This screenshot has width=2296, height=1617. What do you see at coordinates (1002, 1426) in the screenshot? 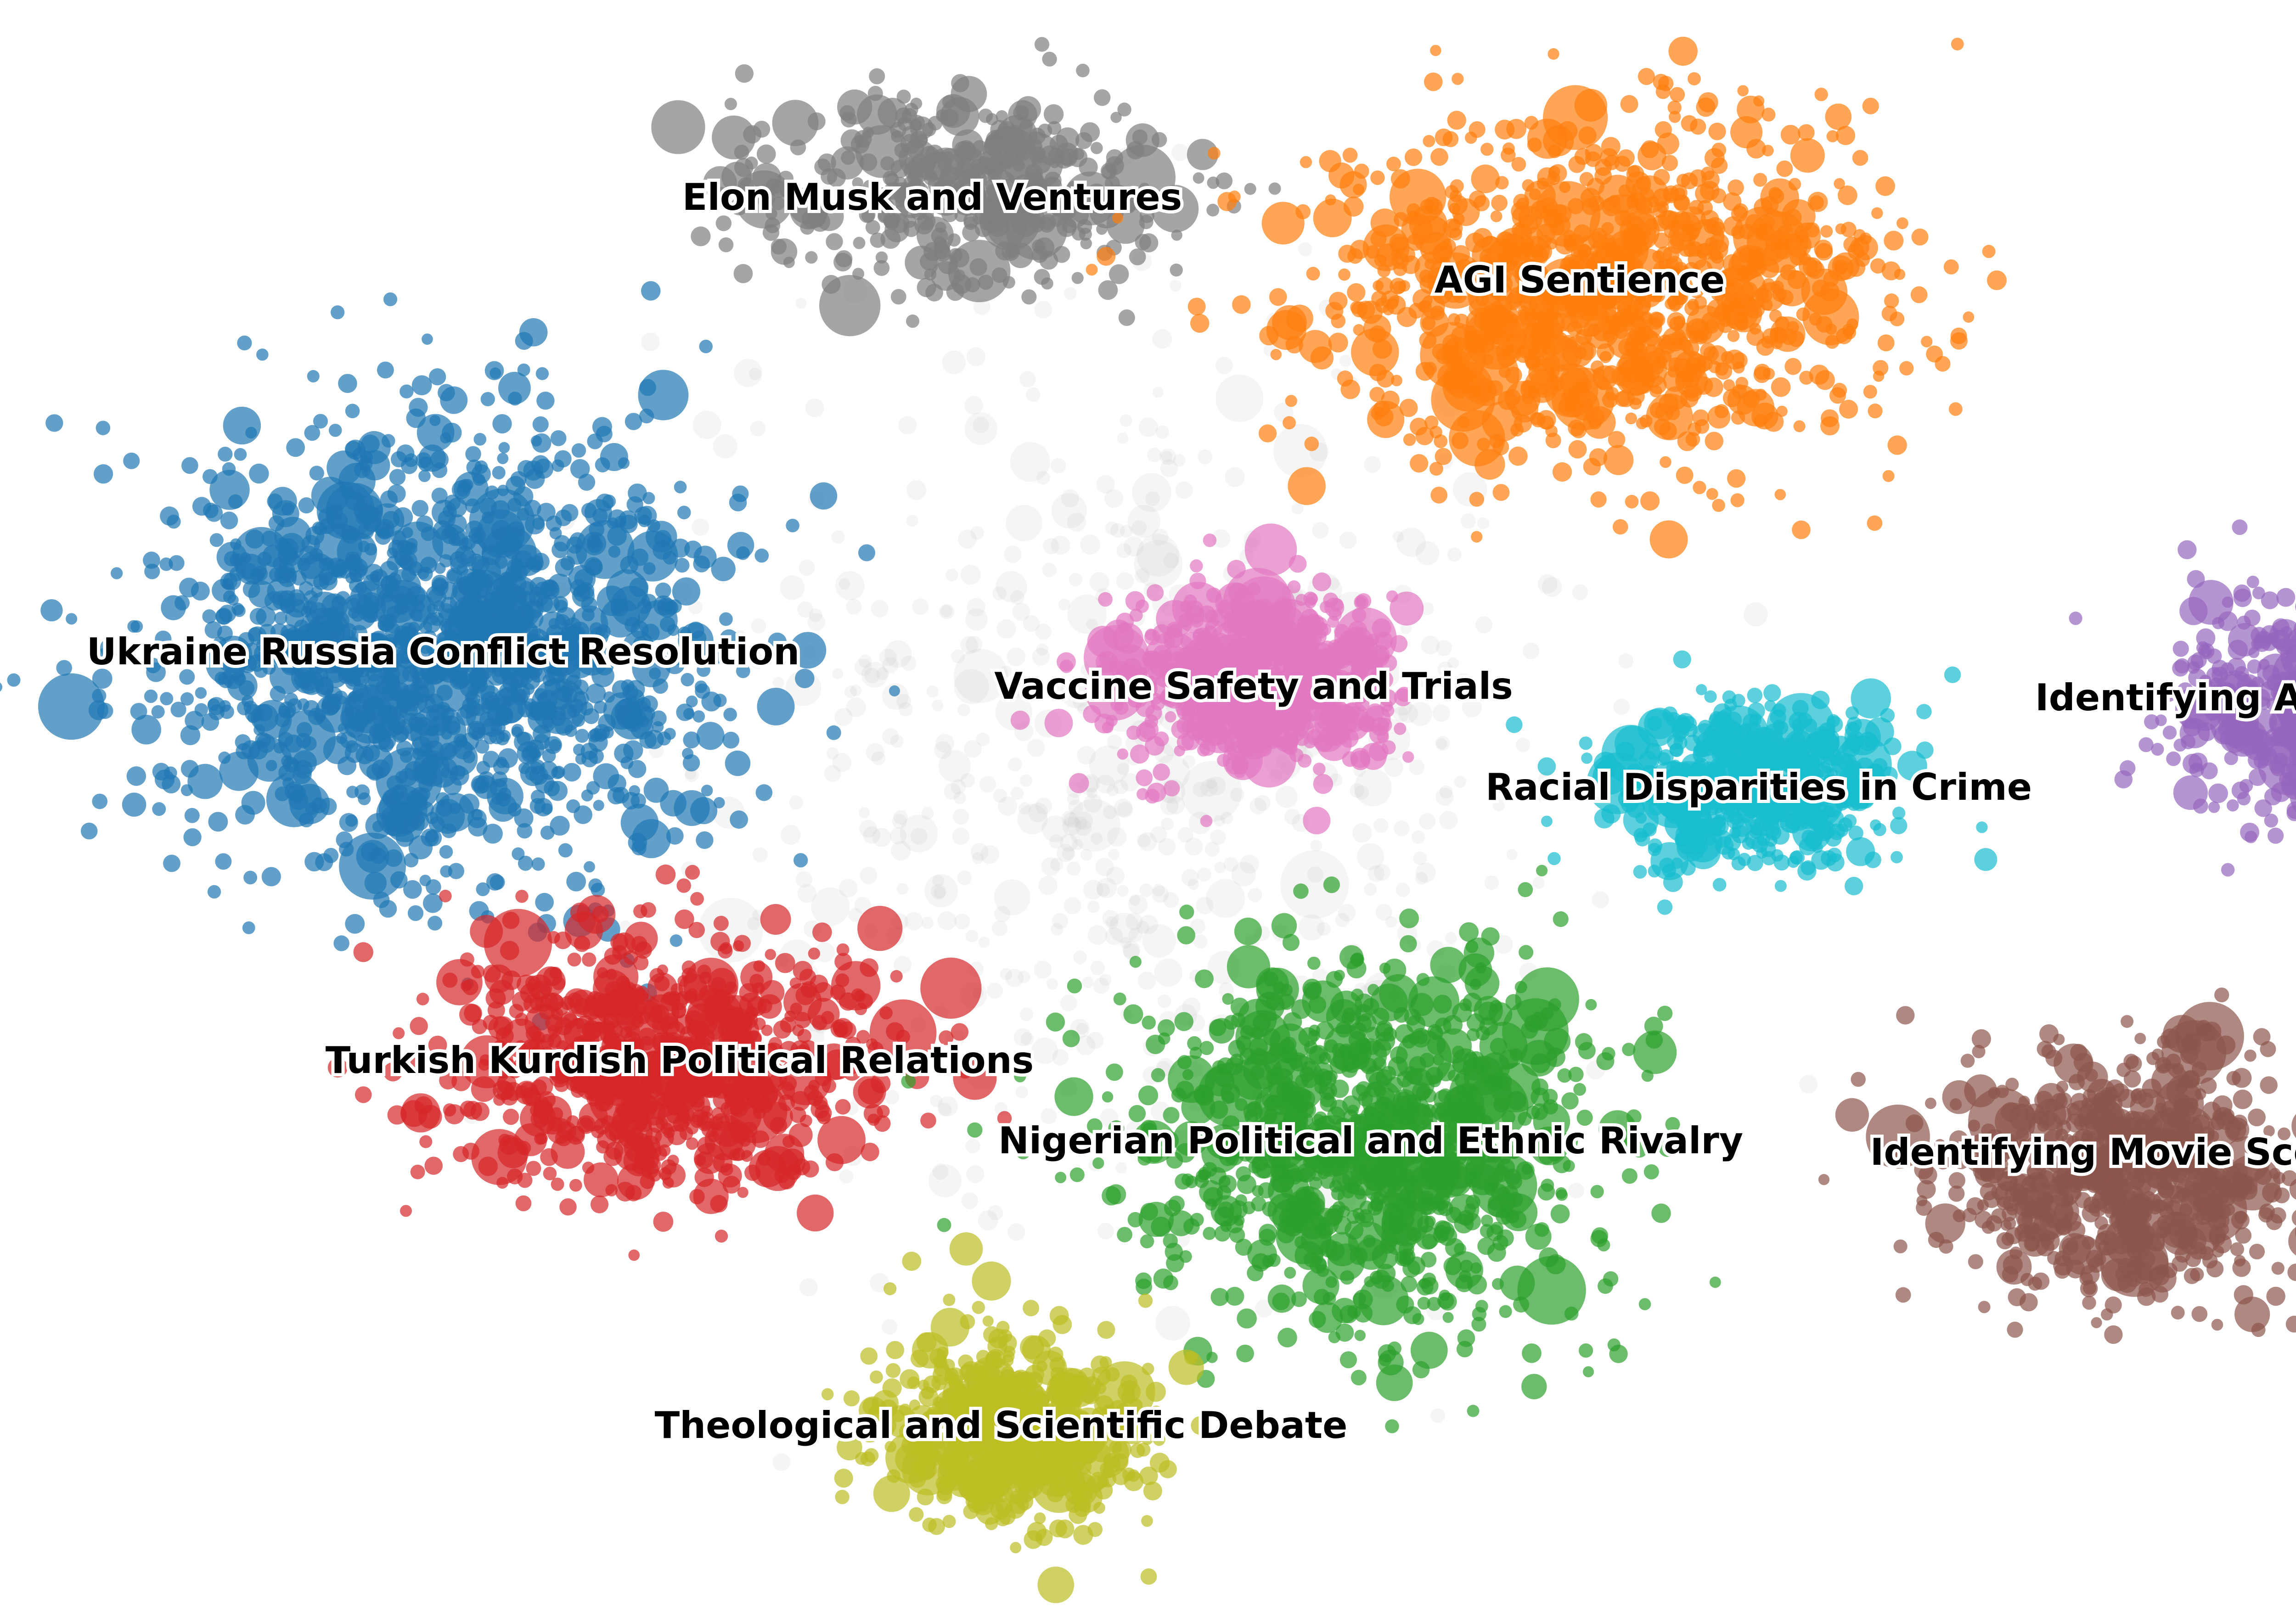
I see `cluster-label: Theological and Scientific Debate` at bounding box center [1002, 1426].